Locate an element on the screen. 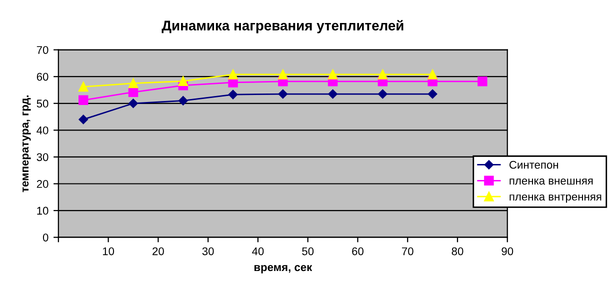  x-tick-label: 90 is located at coordinates (508, 251).